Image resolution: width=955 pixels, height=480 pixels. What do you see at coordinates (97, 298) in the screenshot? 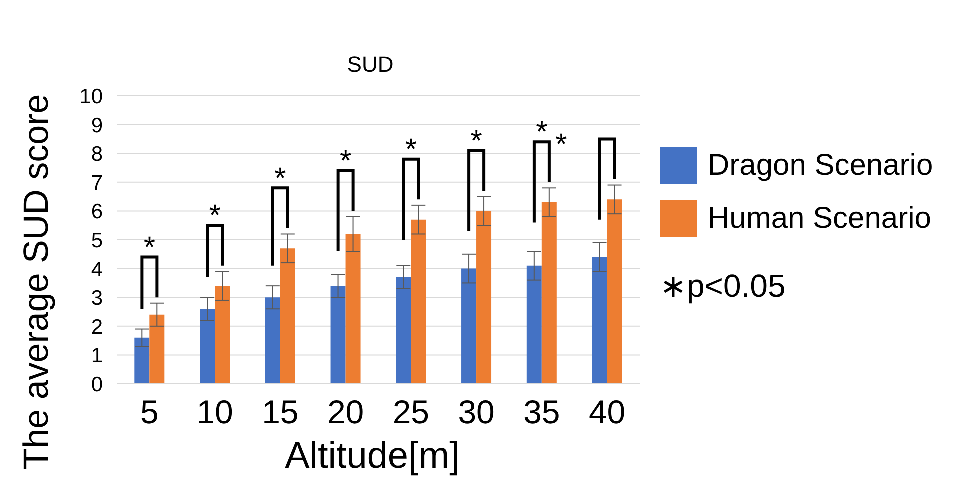
I see `y-tick-label: 3` at bounding box center [97, 298].